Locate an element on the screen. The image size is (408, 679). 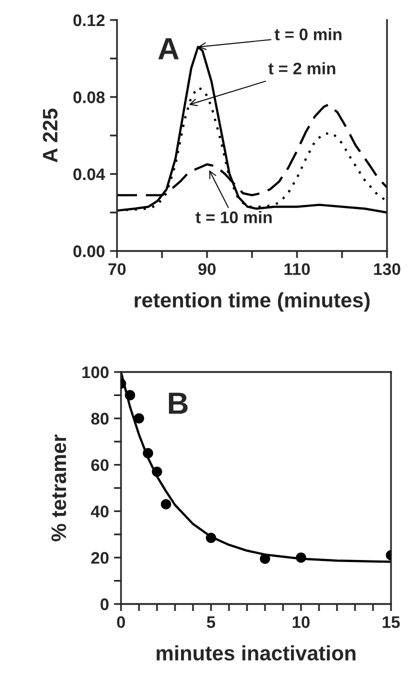
y-tick-label: 20 is located at coordinates (100, 558).